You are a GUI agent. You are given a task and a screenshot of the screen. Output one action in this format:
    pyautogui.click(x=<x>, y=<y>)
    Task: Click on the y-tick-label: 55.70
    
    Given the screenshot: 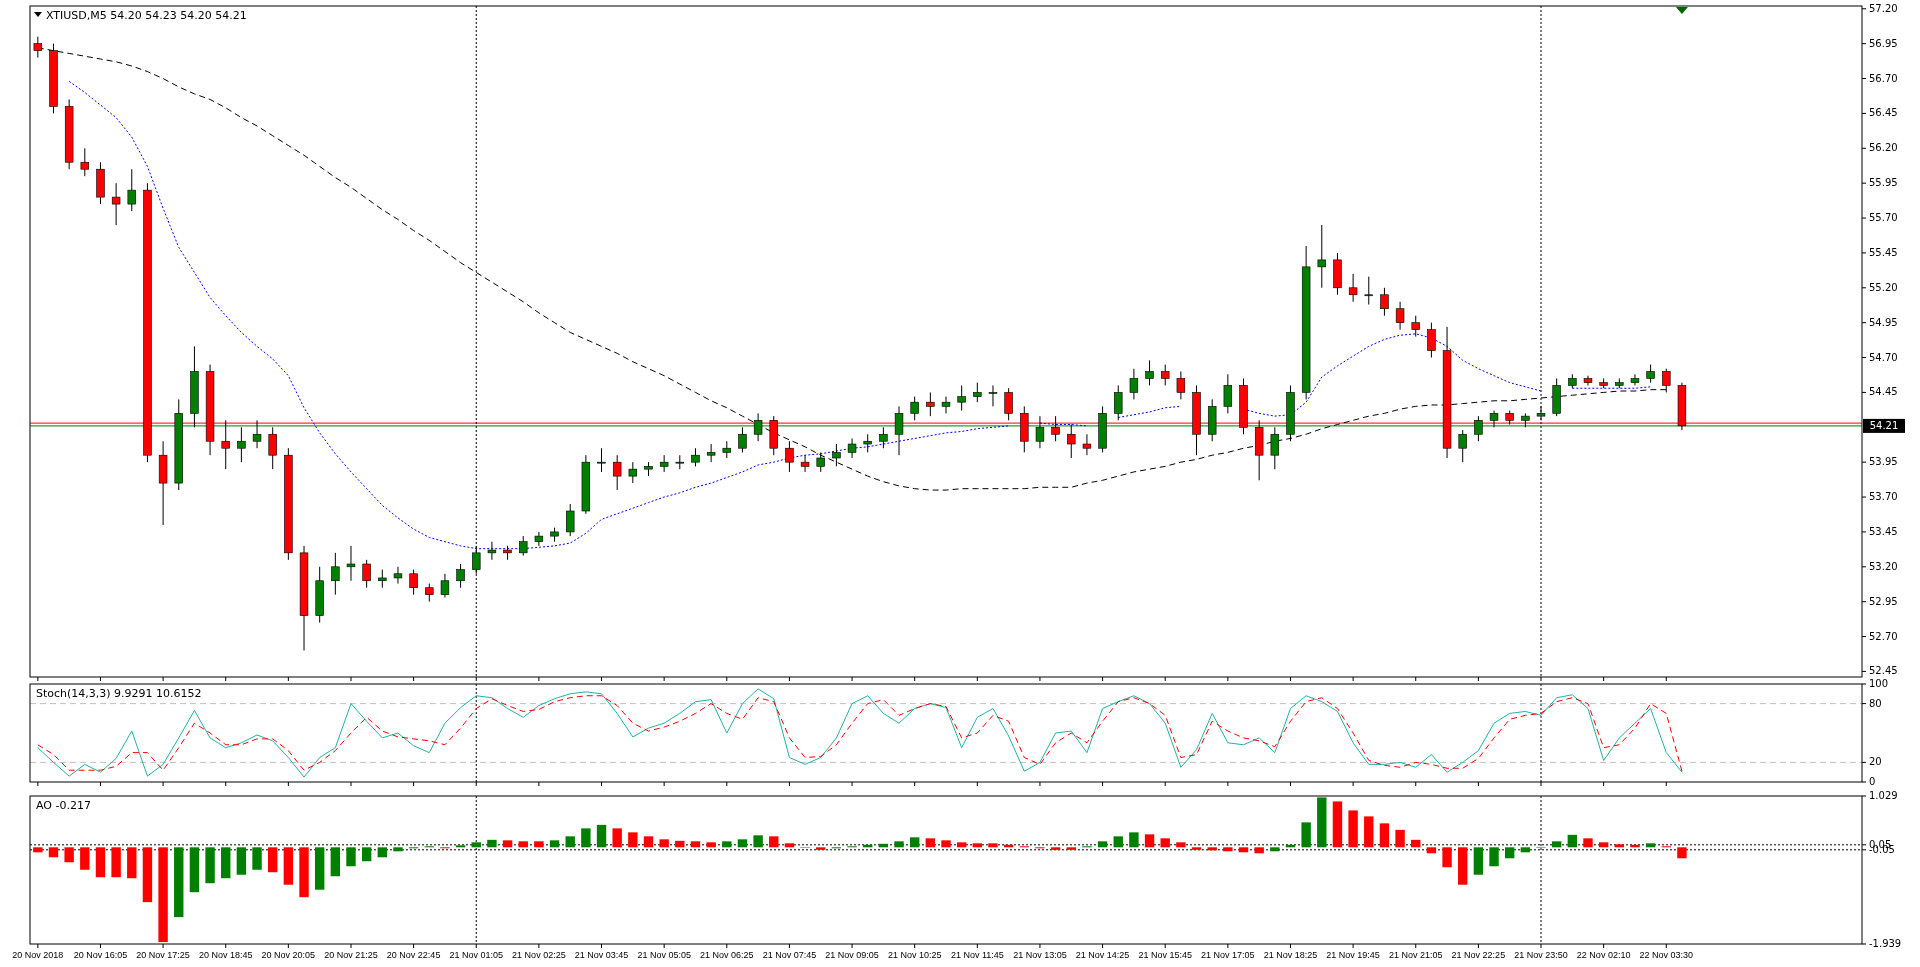 What is the action you would take?
    pyautogui.click(x=1883, y=218)
    